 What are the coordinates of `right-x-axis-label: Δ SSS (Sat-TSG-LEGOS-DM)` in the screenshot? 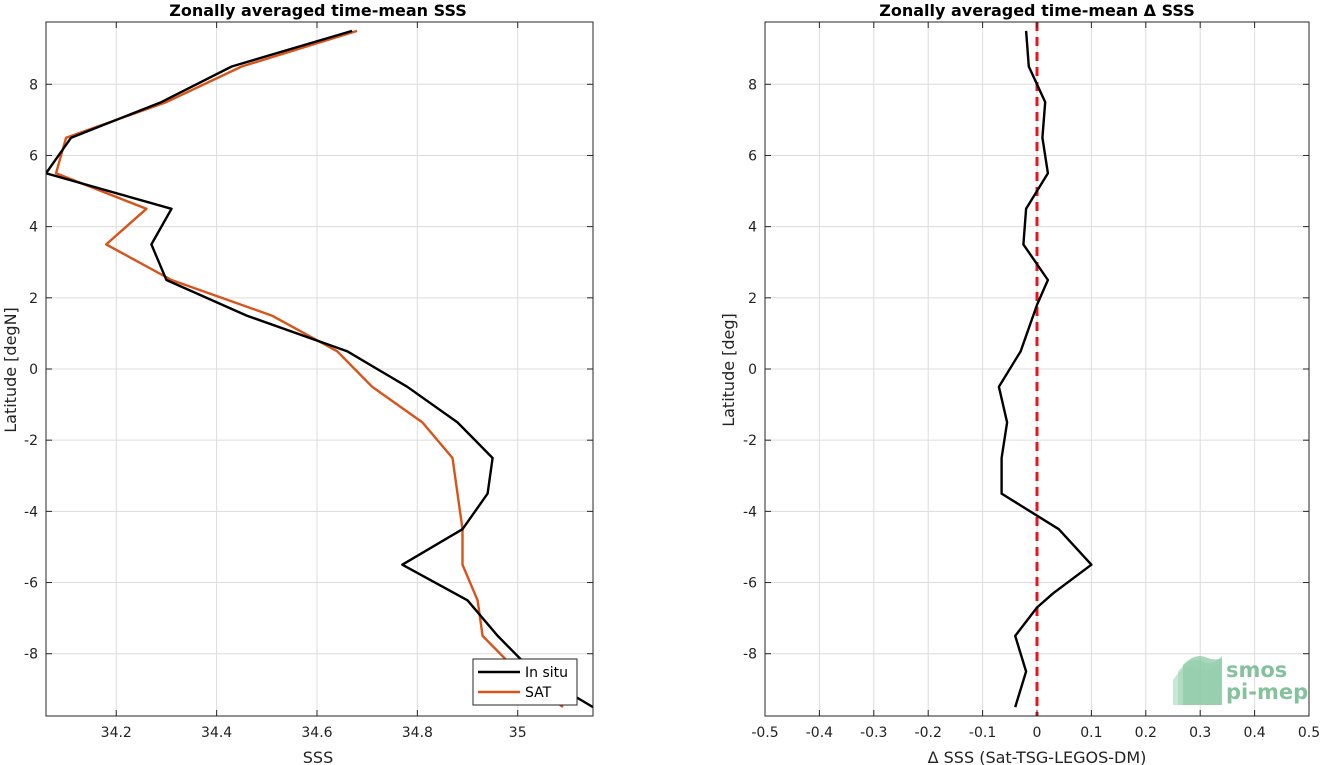 It's located at (1037, 756).